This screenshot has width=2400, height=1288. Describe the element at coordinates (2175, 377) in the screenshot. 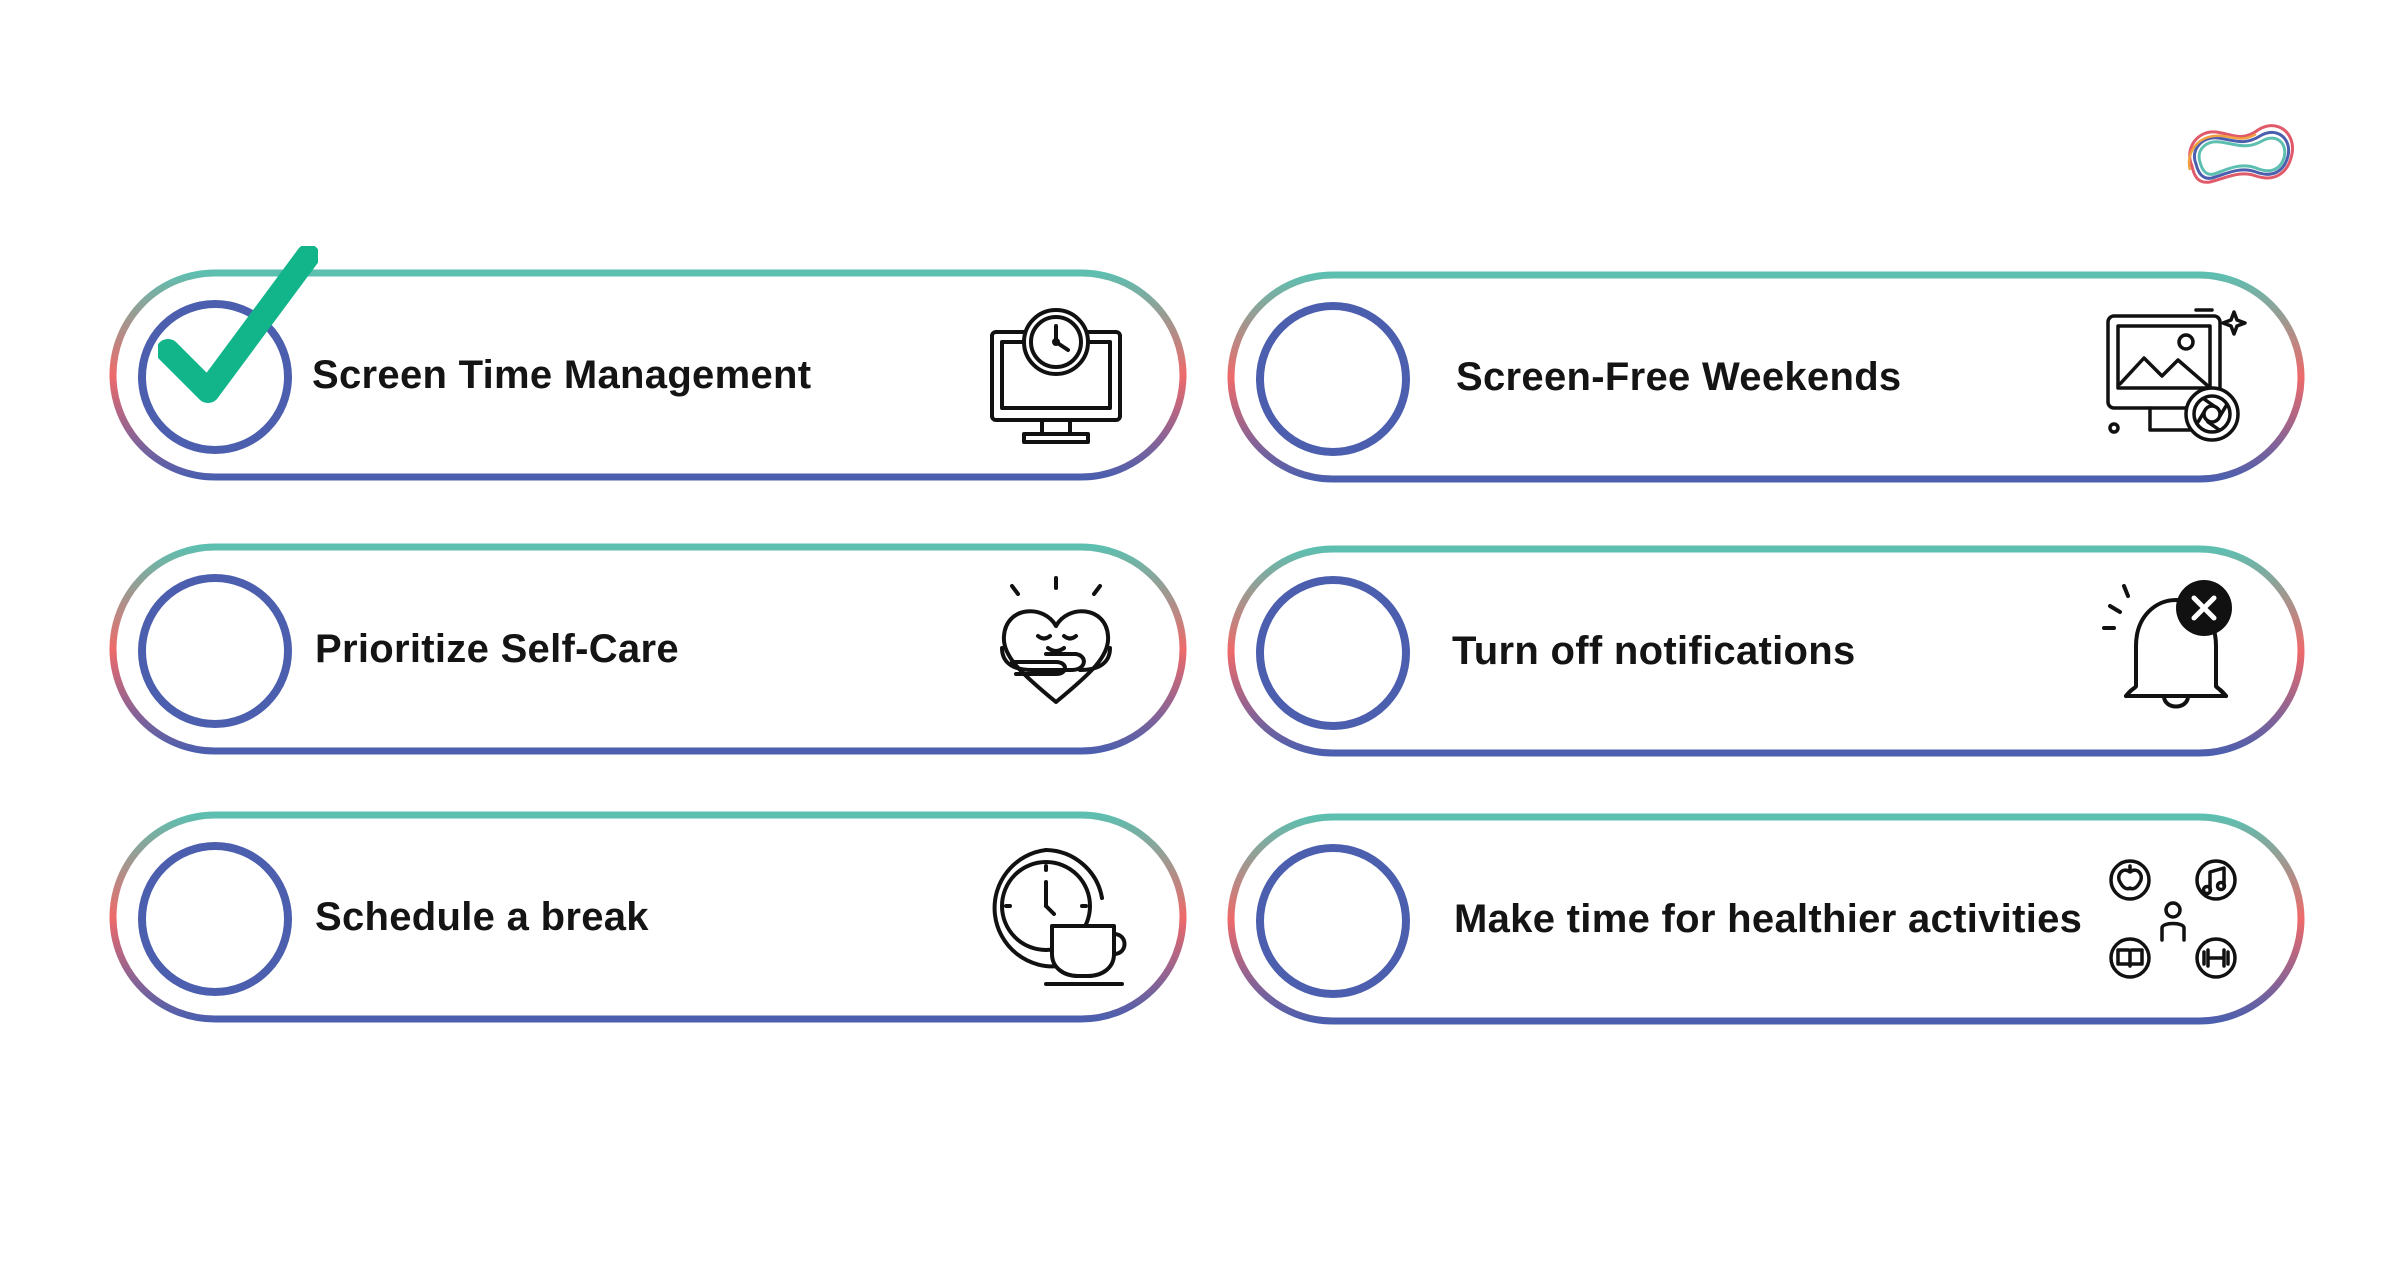

I see `photo-camera-screen-icon` at that location.